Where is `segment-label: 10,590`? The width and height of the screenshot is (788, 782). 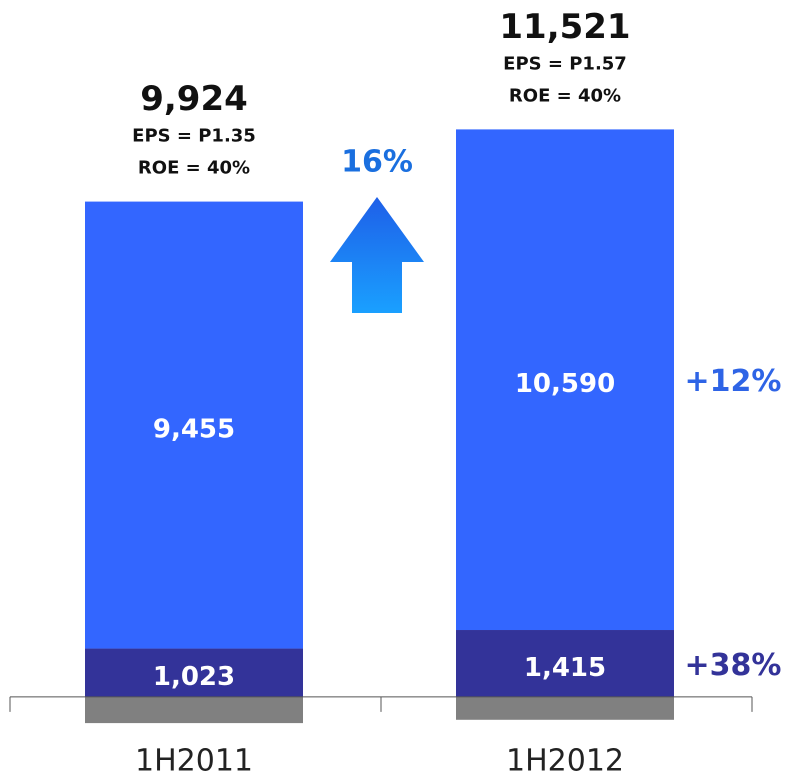 segment-label: 10,590 is located at coordinates (565, 384).